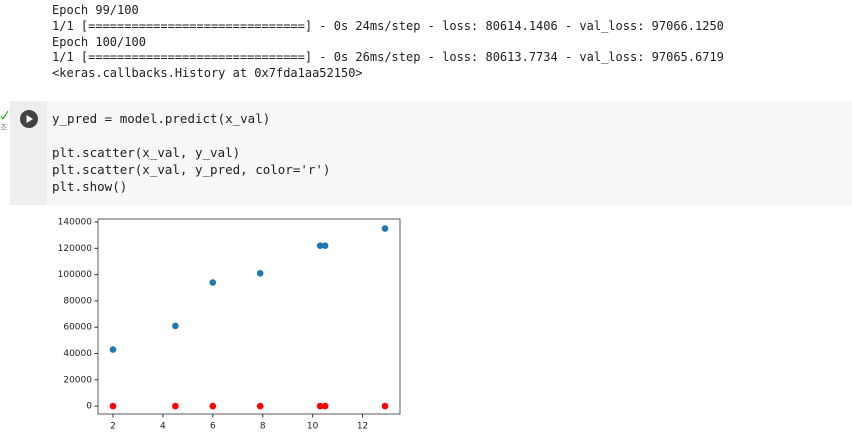 This screenshot has width=852, height=444. Describe the element at coordinates (77, 354) in the screenshot. I see `y-tick-label: 40000` at that location.